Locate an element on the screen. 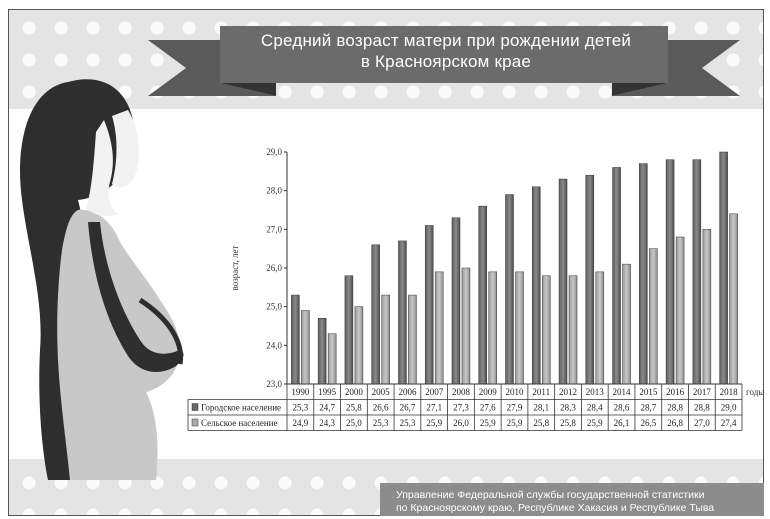 The height and width of the screenshot is (519, 770). data-label: 27,1 is located at coordinates (434, 408).